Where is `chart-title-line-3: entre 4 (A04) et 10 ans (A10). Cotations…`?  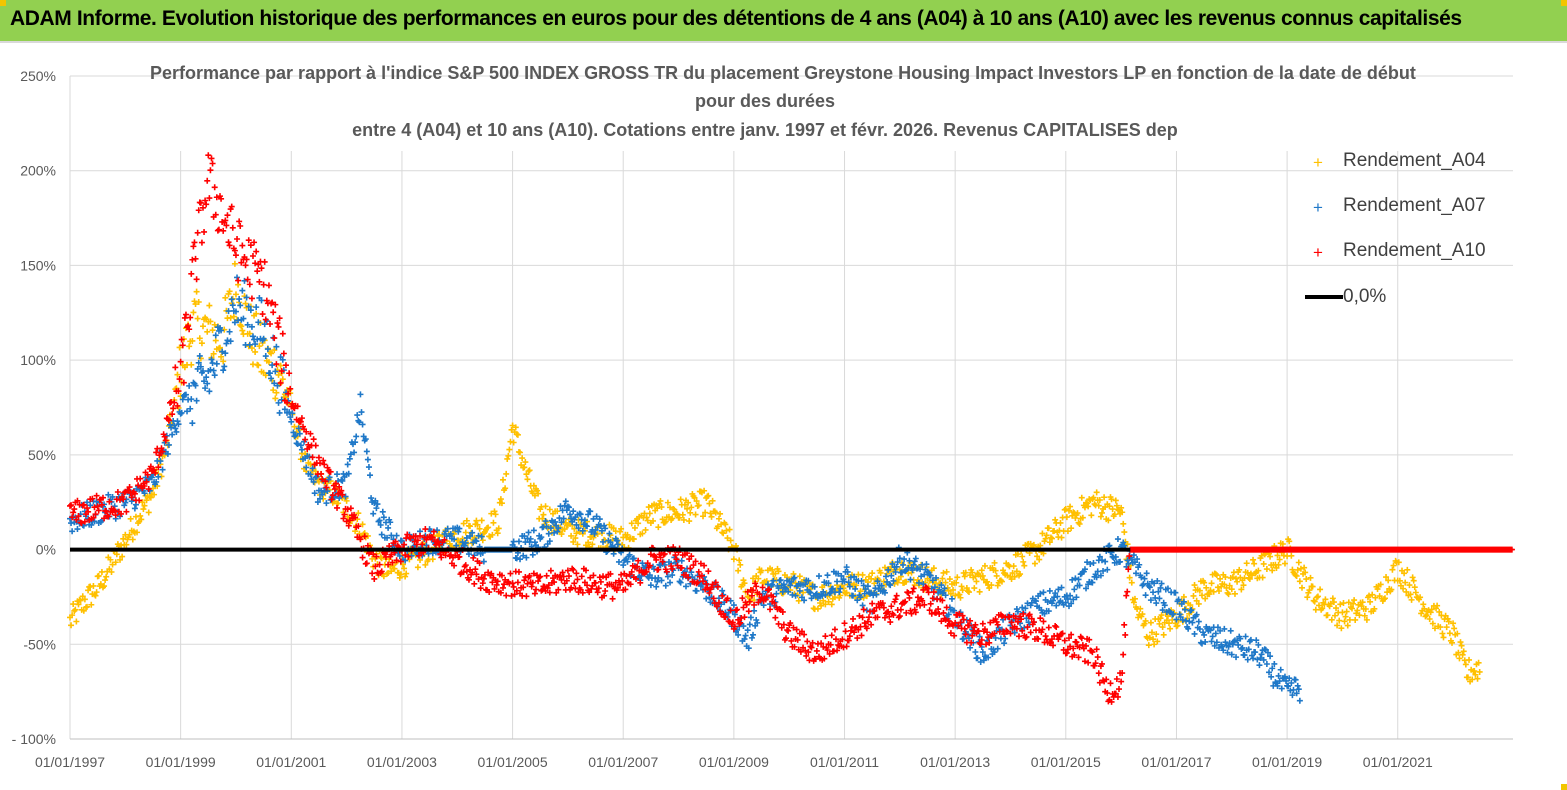 chart-title-line-3: entre 4 (A04) et 10 ans (A10). Cotations… is located at coordinates (765, 130).